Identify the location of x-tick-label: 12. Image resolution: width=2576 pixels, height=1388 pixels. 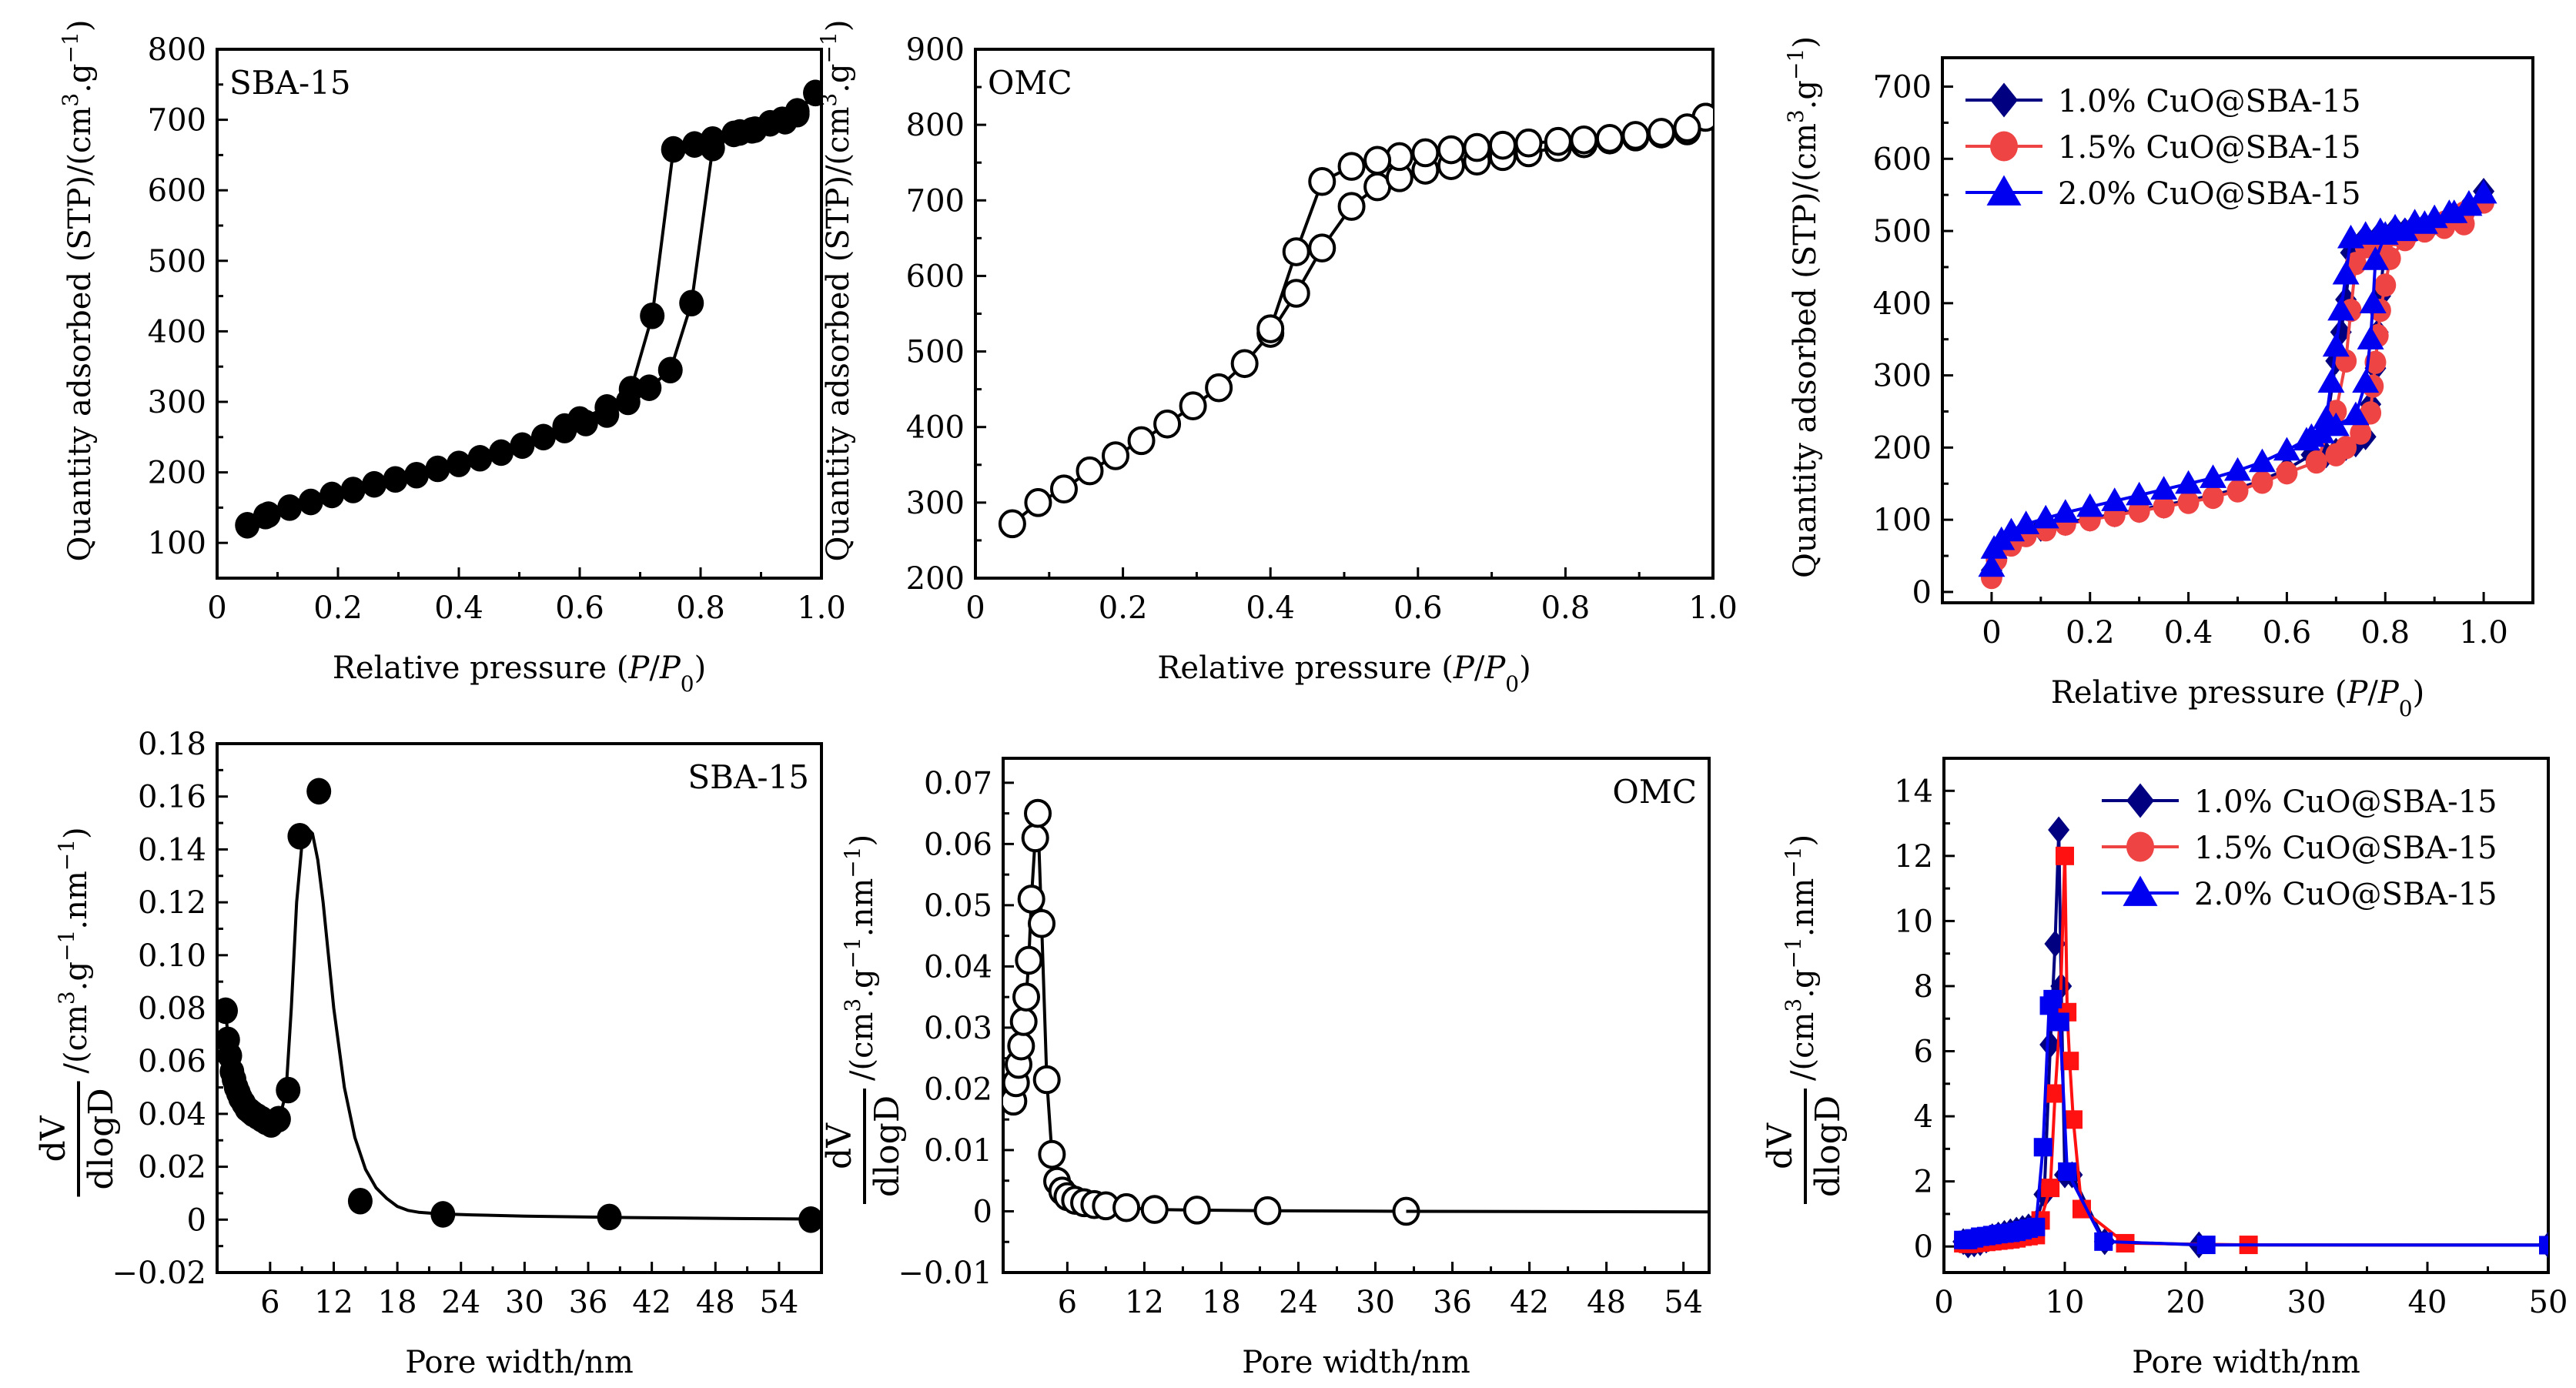
(334, 1302).